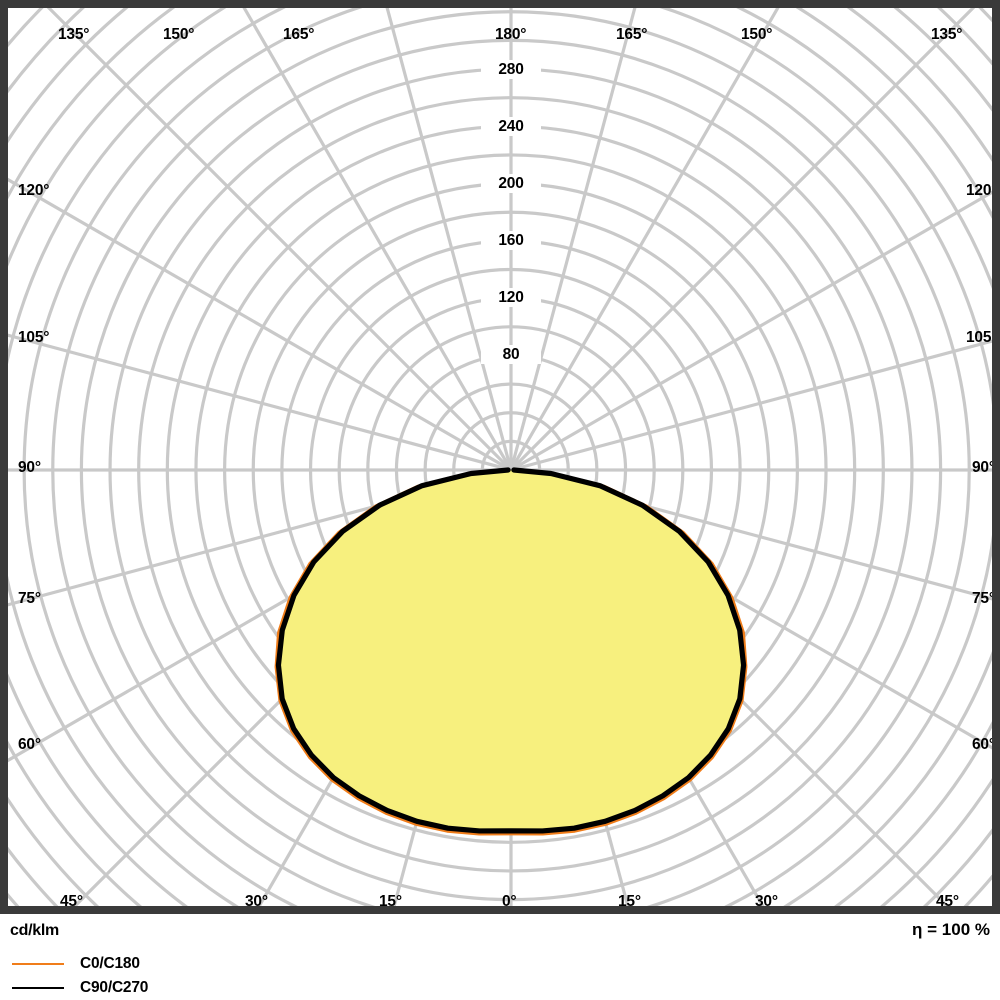 The height and width of the screenshot is (1000, 1000). Describe the element at coordinates (509, 901) in the screenshot. I see `angle-label-bottom: 0°` at that location.